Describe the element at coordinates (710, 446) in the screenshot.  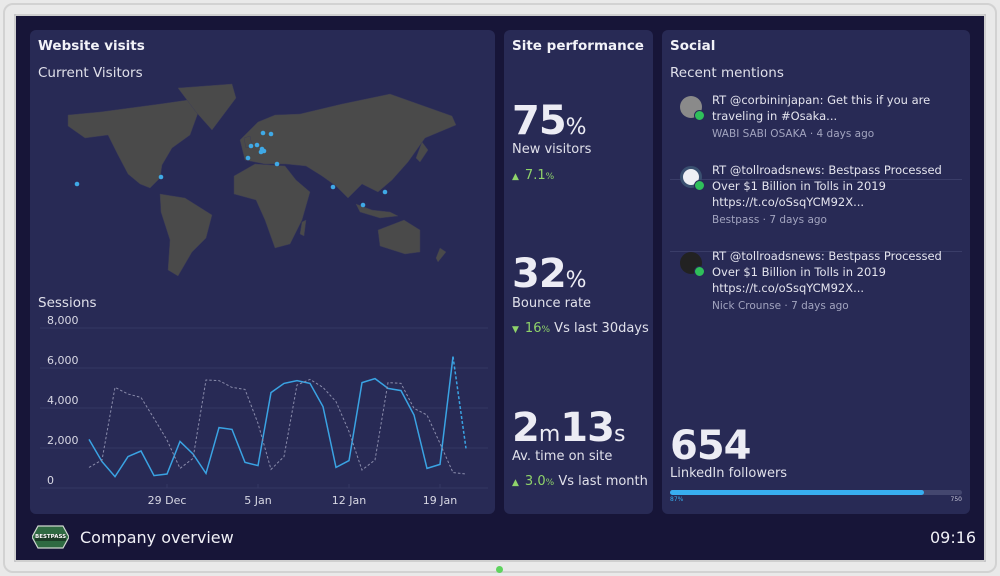
I see `followers-count: 654` at that location.